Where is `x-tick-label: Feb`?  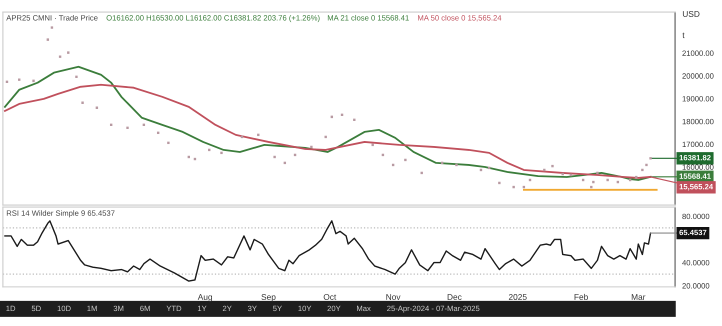 x-tick-label: Feb is located at coordinates (581, 297).